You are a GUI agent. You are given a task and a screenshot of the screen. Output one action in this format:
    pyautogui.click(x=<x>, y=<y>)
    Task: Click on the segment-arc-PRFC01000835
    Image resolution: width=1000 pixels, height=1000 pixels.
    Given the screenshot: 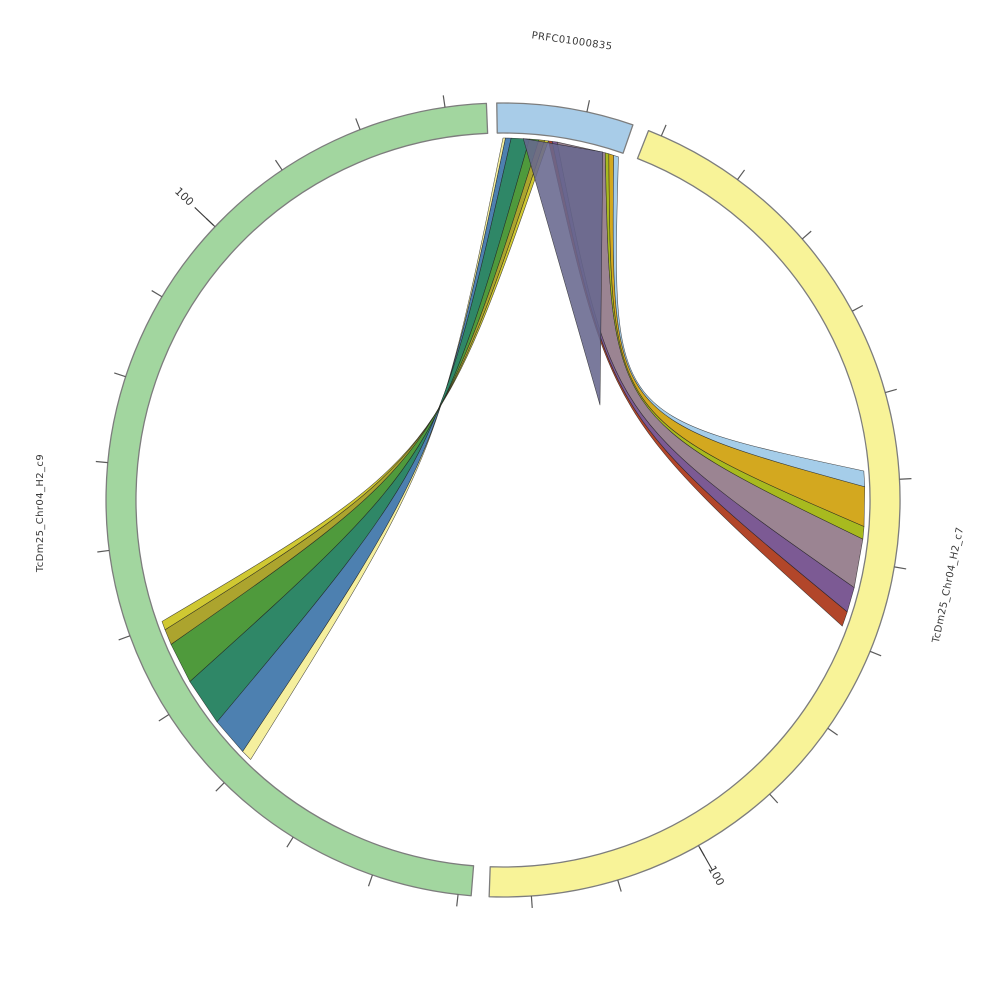 What is the action you would take?
    pyautogui.click(x=565, y=128)
    